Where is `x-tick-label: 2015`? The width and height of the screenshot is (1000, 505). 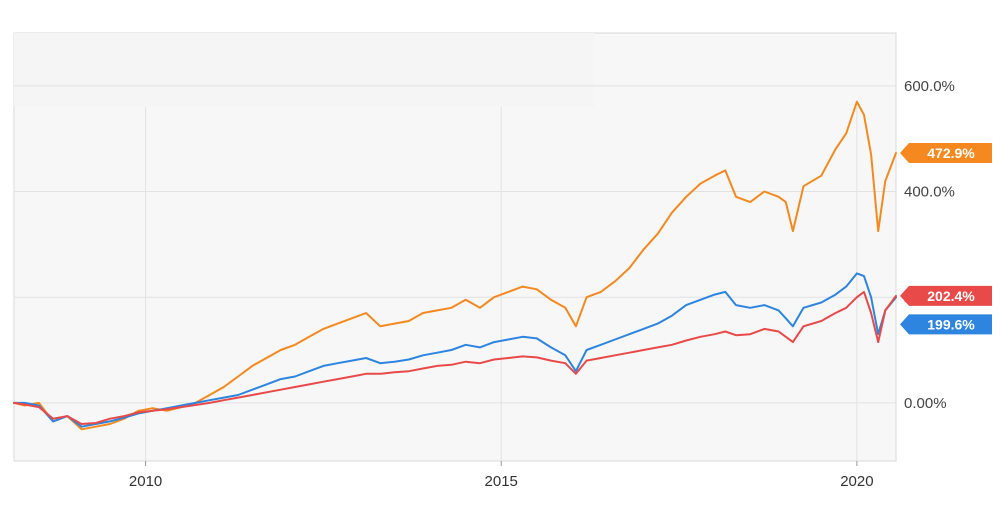
x-tick-label: 2015 is located at coordinates (501, 481).